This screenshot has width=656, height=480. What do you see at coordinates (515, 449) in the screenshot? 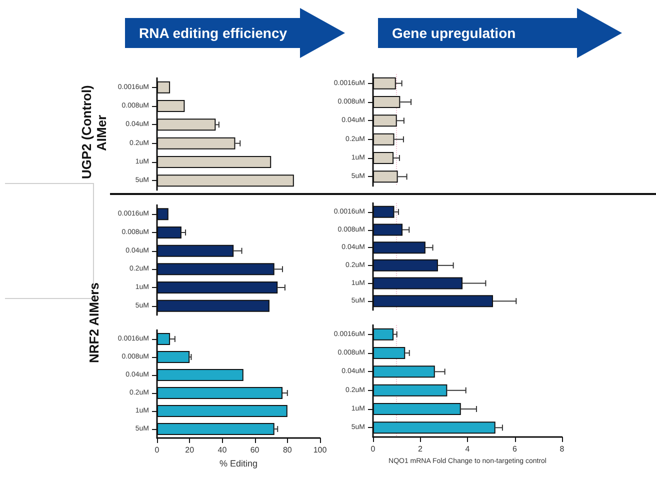
I see `x-tick-label: 6` at bounding box center [515, 449].